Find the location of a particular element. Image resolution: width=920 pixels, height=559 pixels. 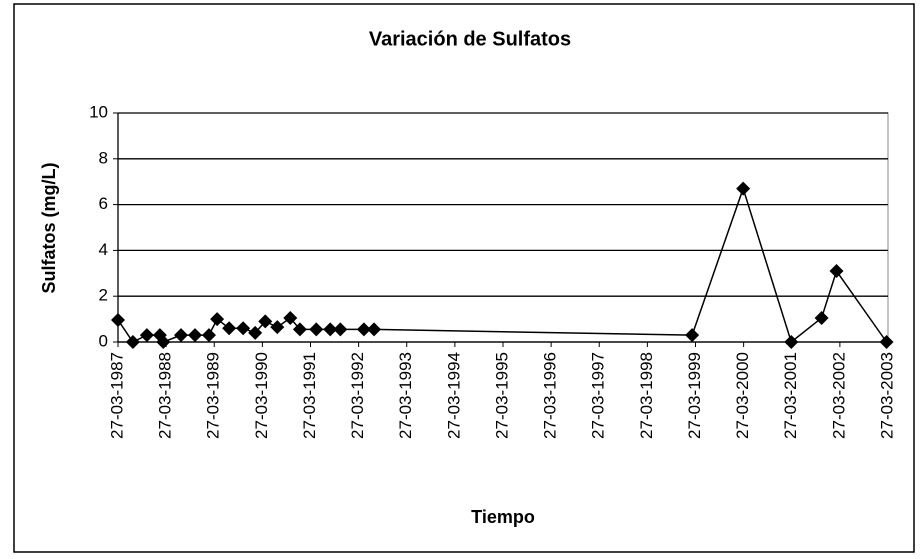

x-tick-label: 27-03-1992 is located at coordinates (357, 395).